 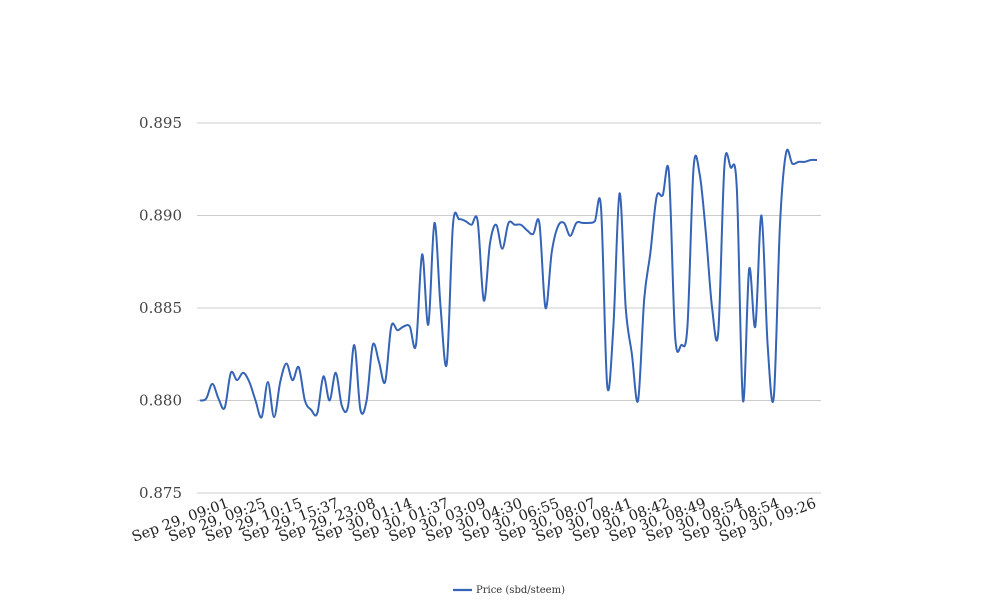 I want to click on y-tick-label: 0.895, so click(x=160, y=123).